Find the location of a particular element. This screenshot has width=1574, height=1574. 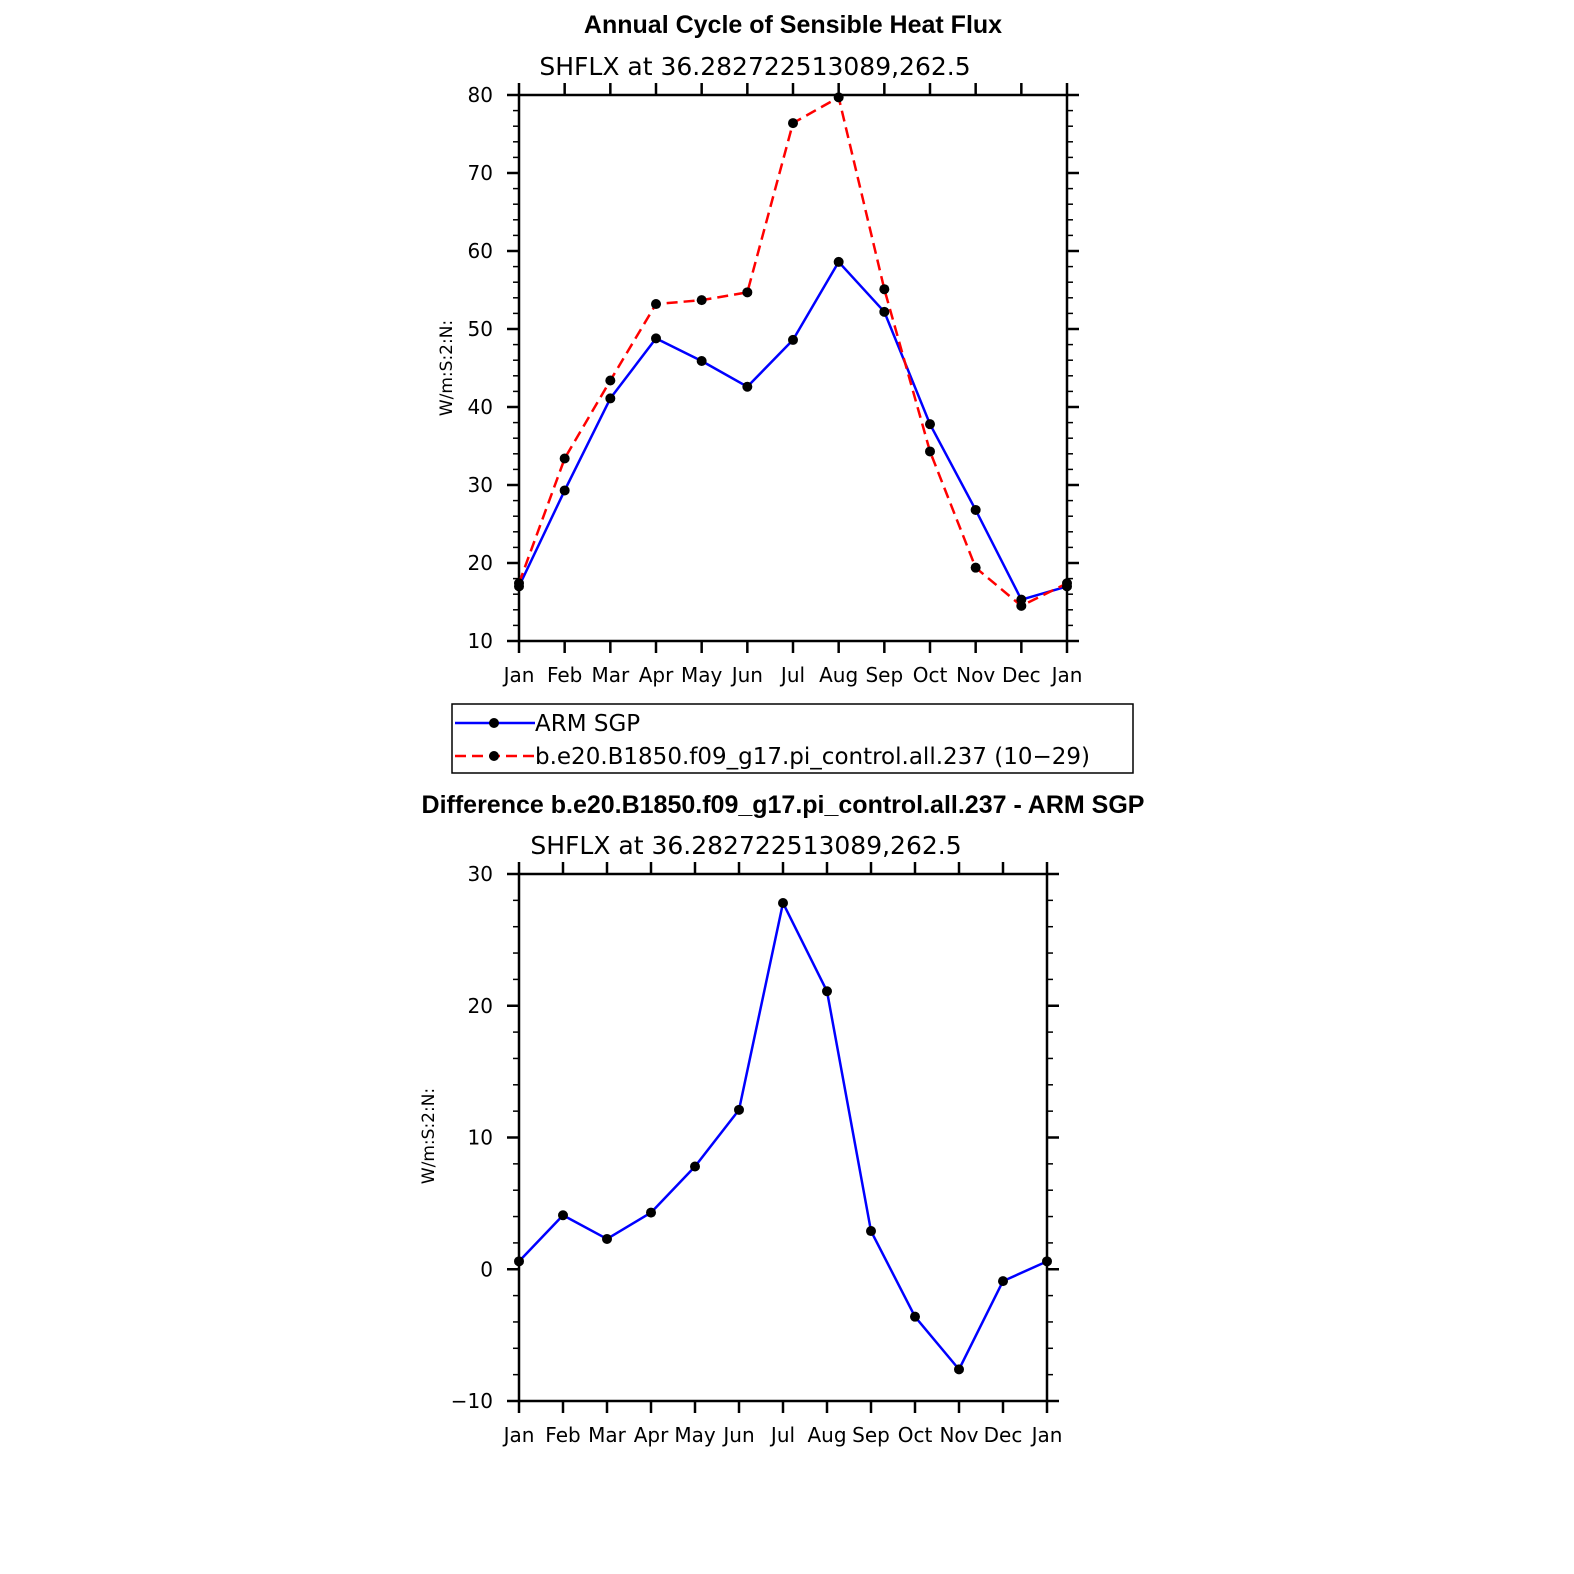

y-tick-label: 70 is located at coordinates (480, 173).